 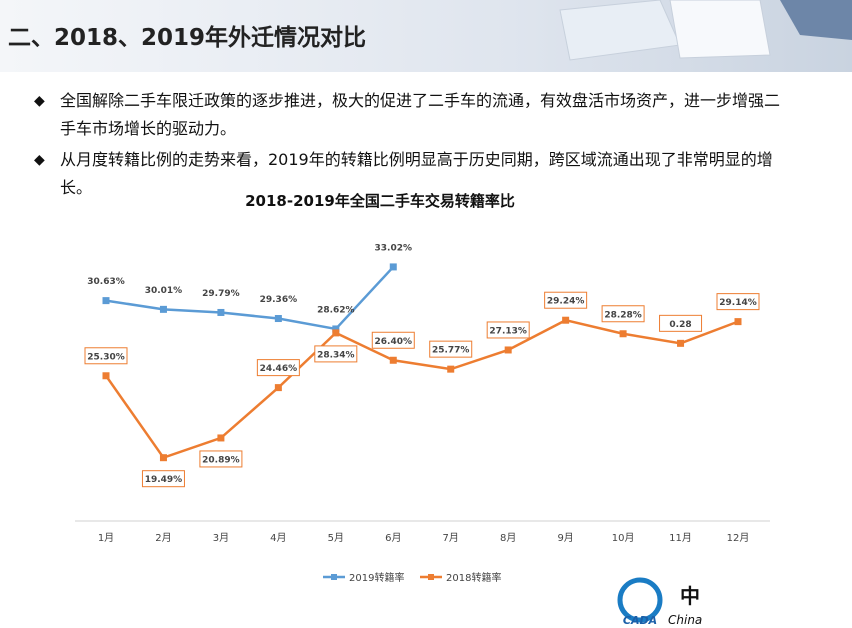 I want to click on value-label: 20.89%, so click(x=221, y=460).